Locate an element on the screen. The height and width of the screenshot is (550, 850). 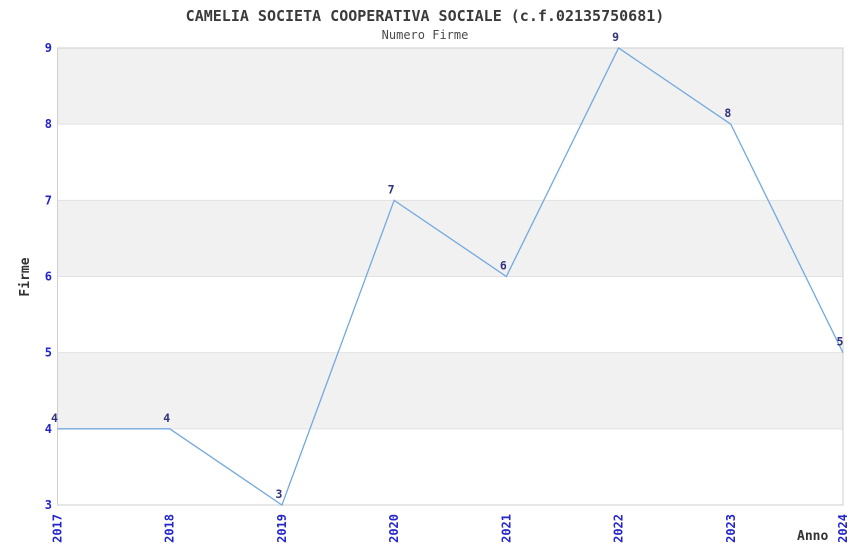
x-axis-label: Anno is located at coordinates (813, 536).